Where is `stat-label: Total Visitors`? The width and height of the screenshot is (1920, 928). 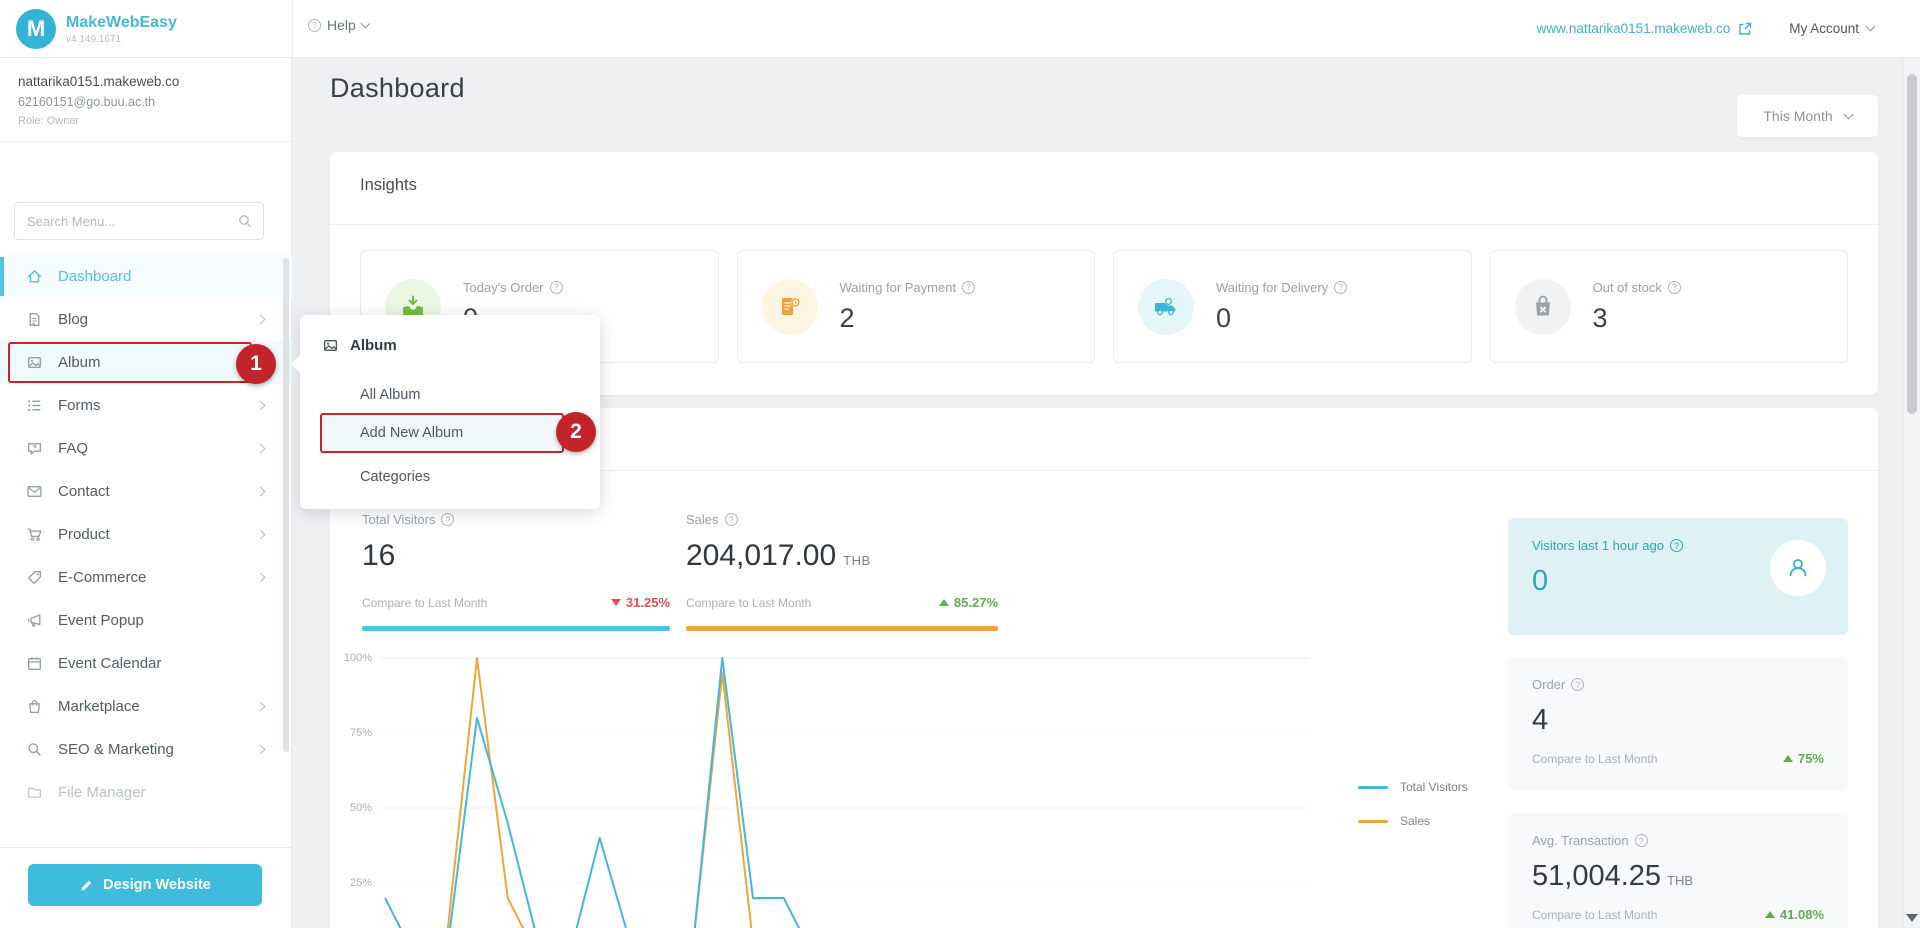 stat-label: Total Visitors is located at coordinates (399, 519).